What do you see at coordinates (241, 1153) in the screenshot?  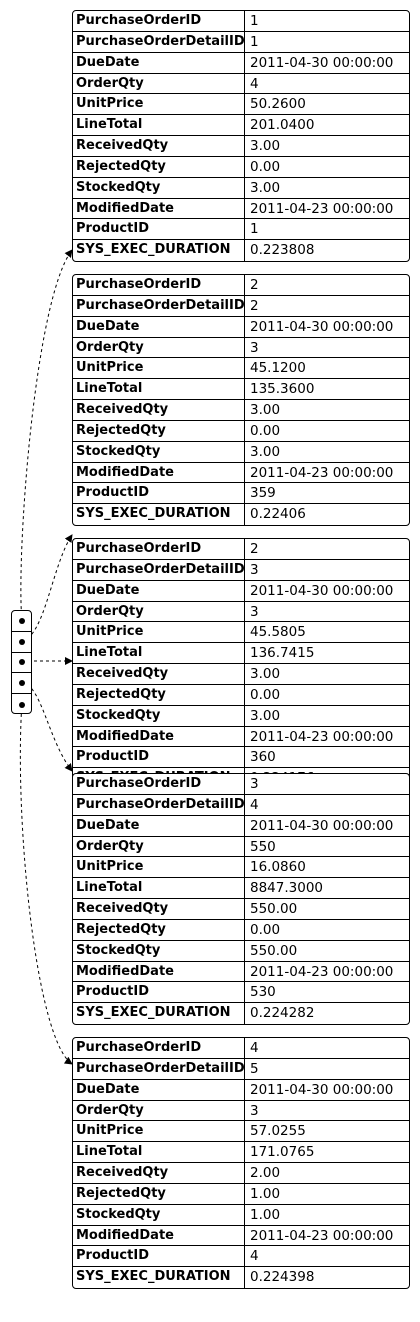 I see `table-row: LineTotal 171.0765` at bounding box center [241, 1153].